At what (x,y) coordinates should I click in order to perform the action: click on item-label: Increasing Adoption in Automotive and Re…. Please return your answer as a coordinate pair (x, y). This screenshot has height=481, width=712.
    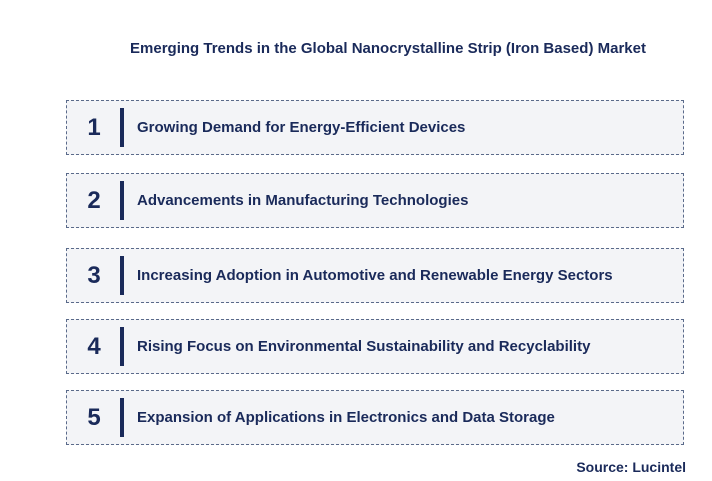
    Looking at the image, I should click on (375, 275).